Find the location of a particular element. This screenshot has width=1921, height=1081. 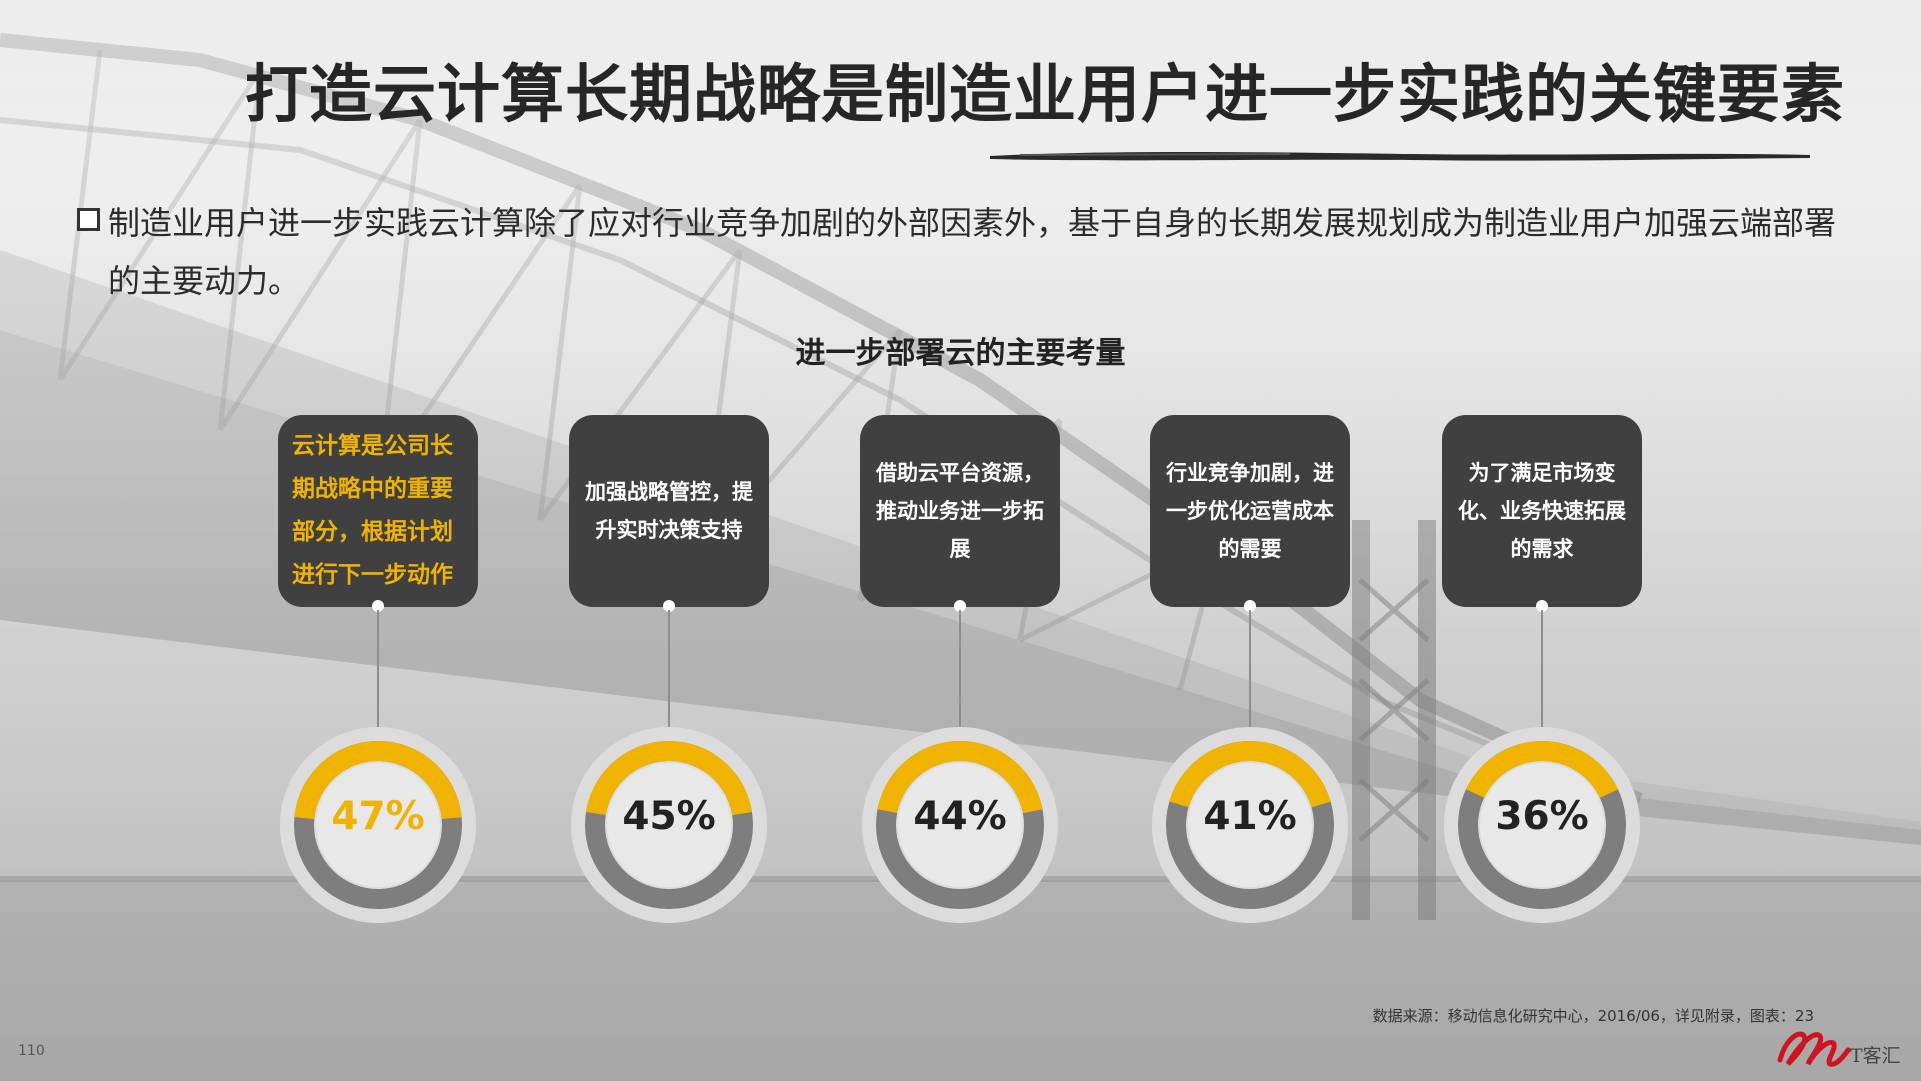

percent-label: 36% is located at coordinates (1542, 816).